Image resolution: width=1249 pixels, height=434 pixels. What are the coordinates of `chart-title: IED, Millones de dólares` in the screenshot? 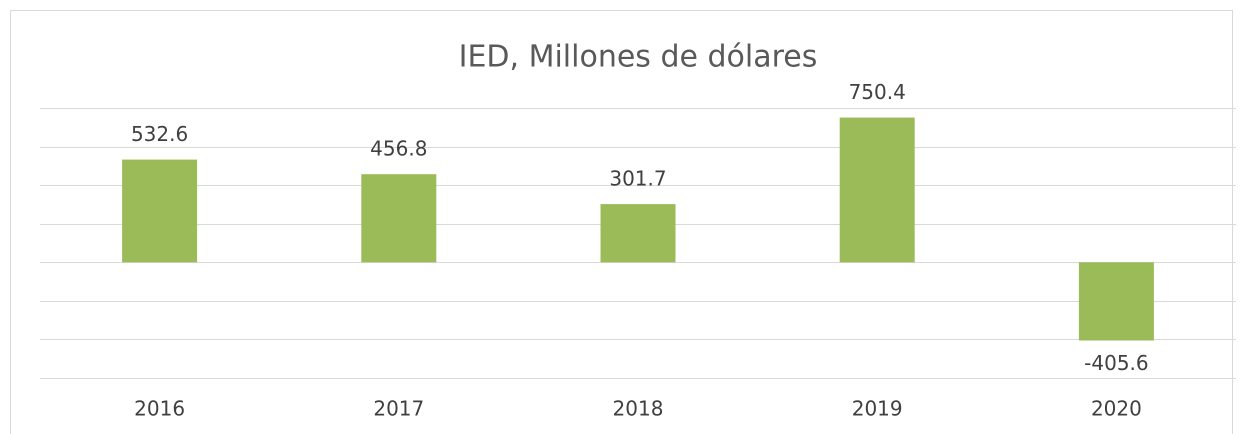 It's located at (638, 57).